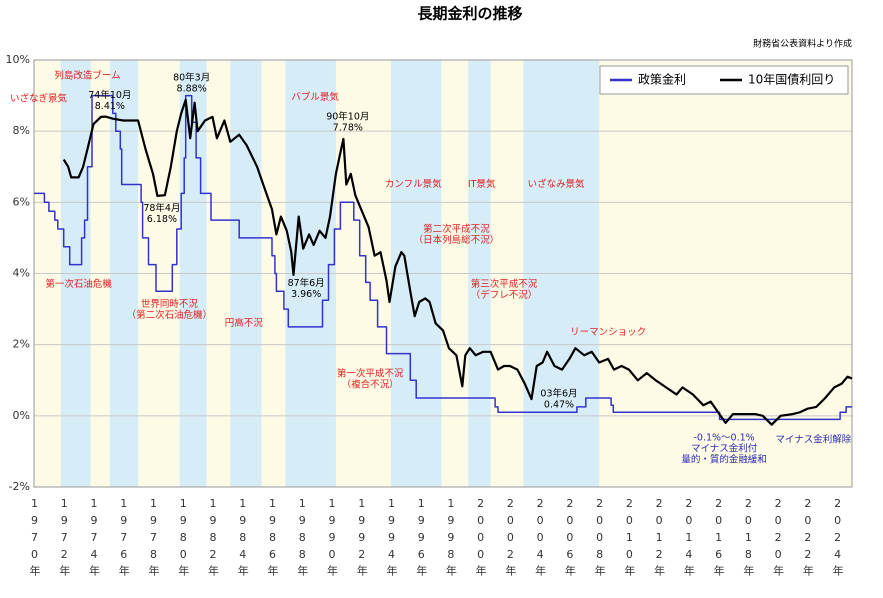  Describe the element at coordinates (510, 538) in the screenshot. I see `x-tick-label: 2002年` at that location.